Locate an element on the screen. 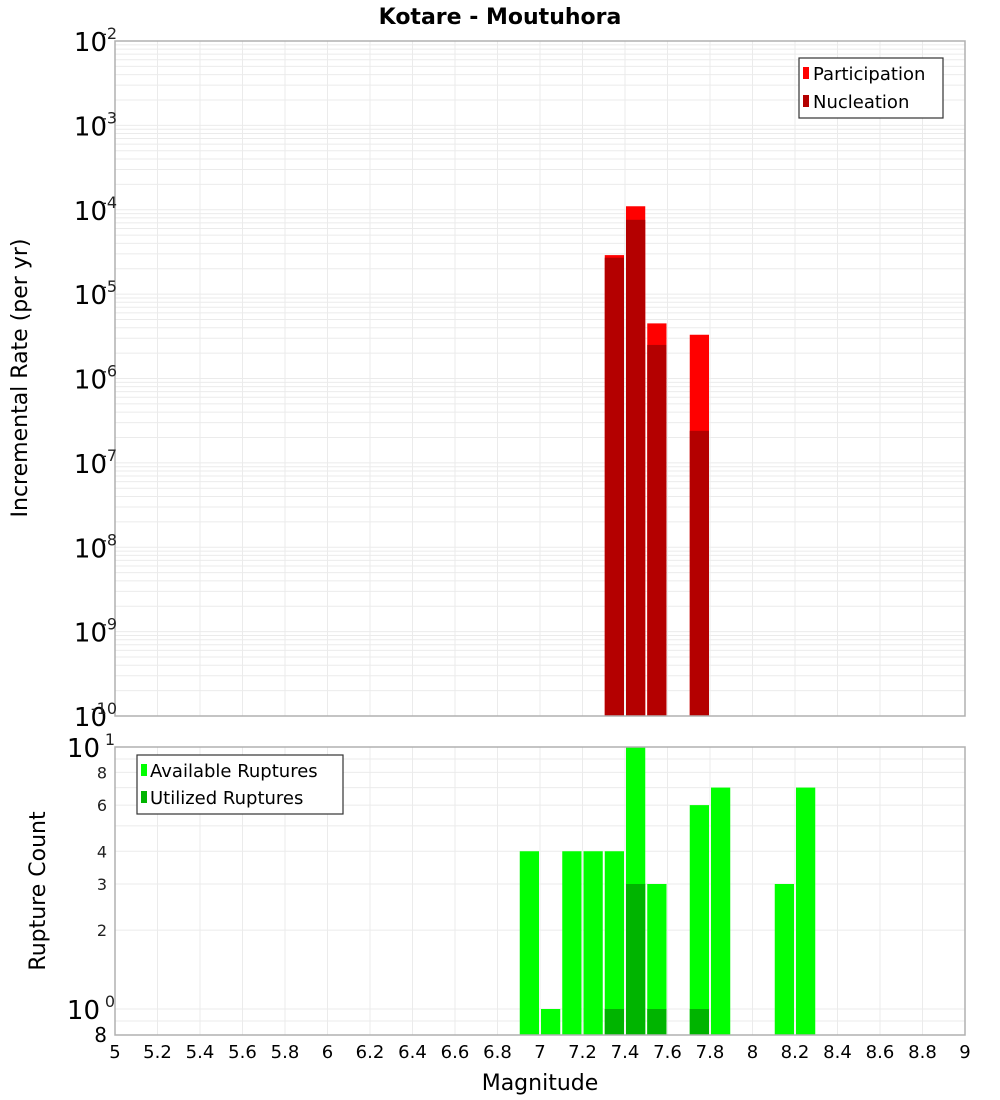 This screenshot has width=1000, height=1100. top-y-axis-ticks: 10-210-310-410-510-610-710-810-910-10 is located at coordinates (95, 378).